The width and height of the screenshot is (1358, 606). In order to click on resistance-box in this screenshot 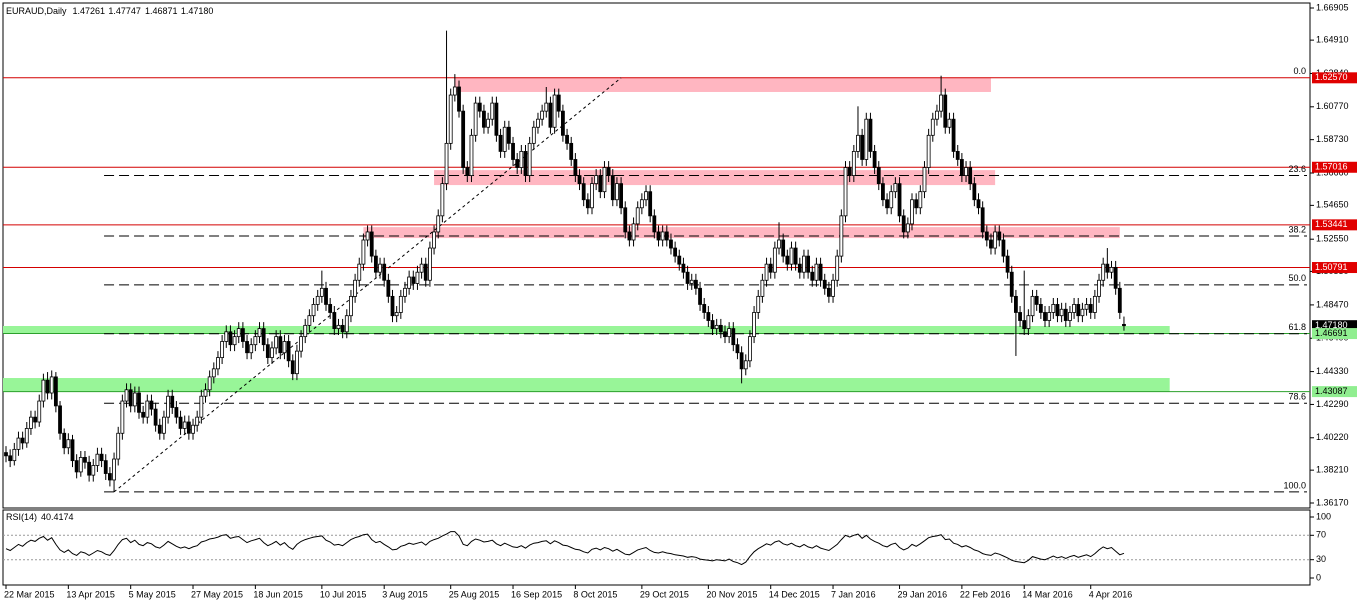, I will do `click(1334, 268)`.